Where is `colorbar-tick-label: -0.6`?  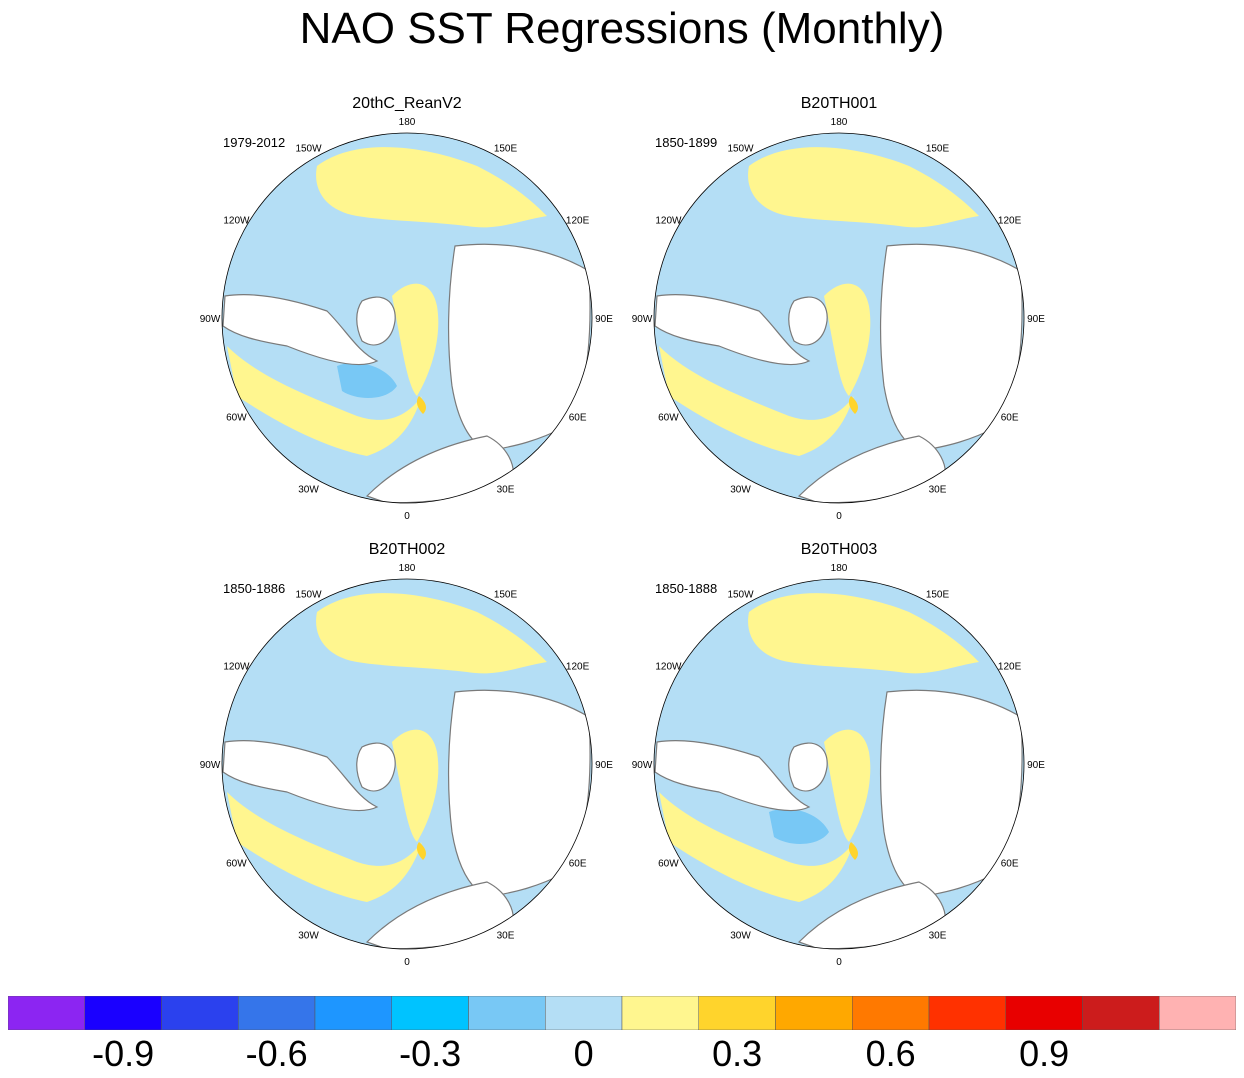 colorbar-tick-label: -0.6 is located at coordinates (276, 1053).